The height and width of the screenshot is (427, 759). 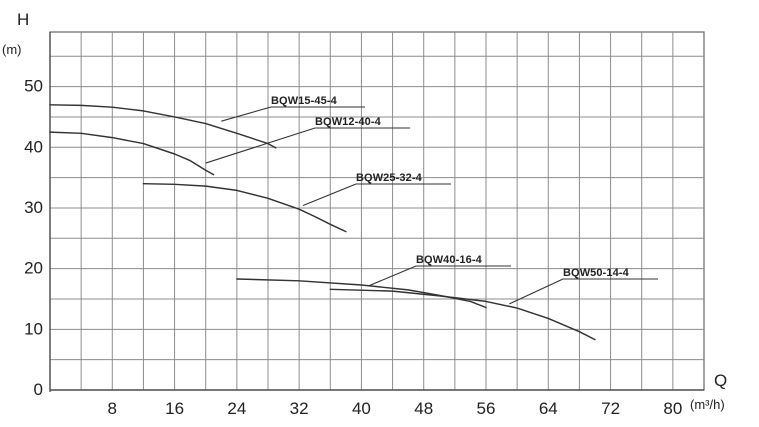 What do you see at coordinates (12, 49) in the screenshot?
I see `y-axis-unit: (m)` at bounding box center [12, 49].